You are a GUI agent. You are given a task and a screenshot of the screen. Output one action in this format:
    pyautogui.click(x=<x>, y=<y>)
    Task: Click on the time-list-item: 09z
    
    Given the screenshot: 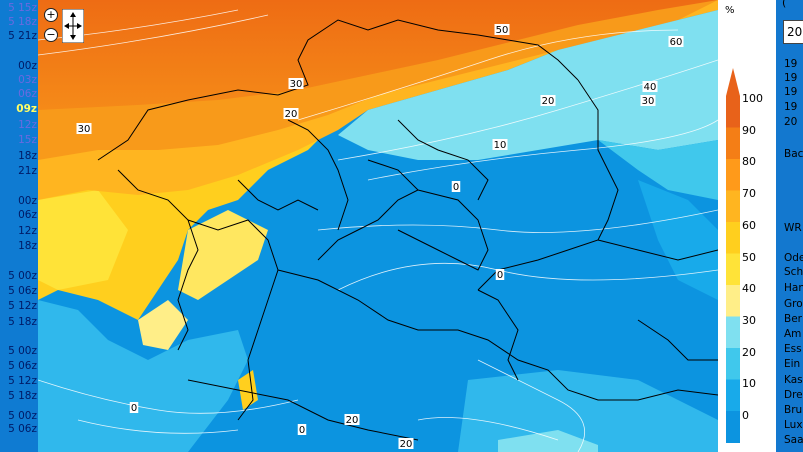 What is the action you would take?
    pyautogui.click(x=26, y=109)
    